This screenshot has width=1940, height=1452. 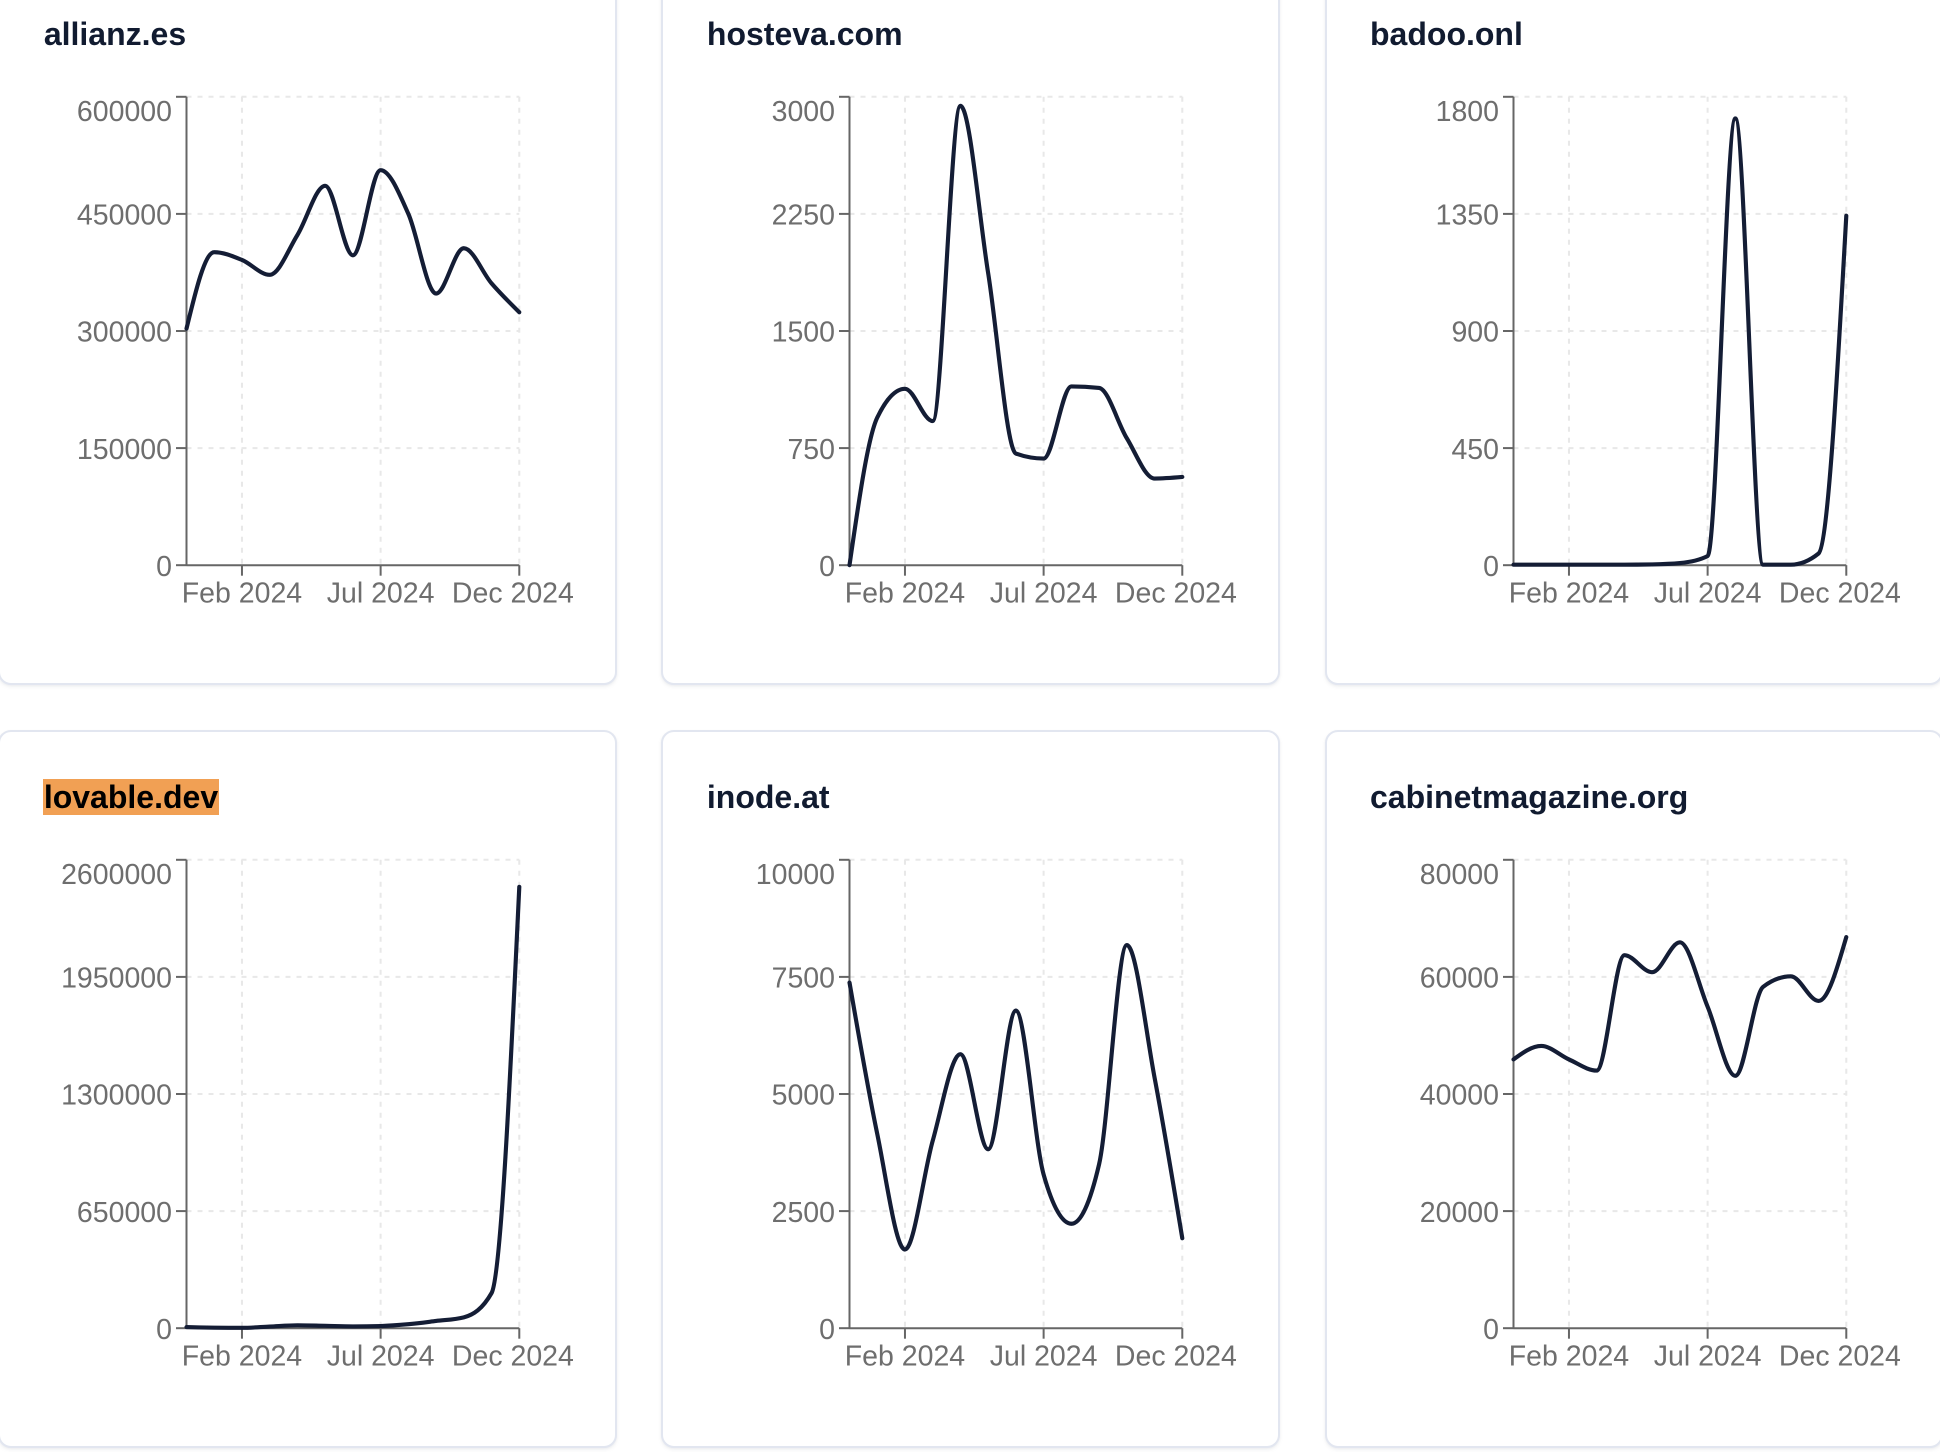 What do you see at coordinates (803, 979) in the screenshot?
I see `svg-text: 7500` at bounding box center [803, 979].